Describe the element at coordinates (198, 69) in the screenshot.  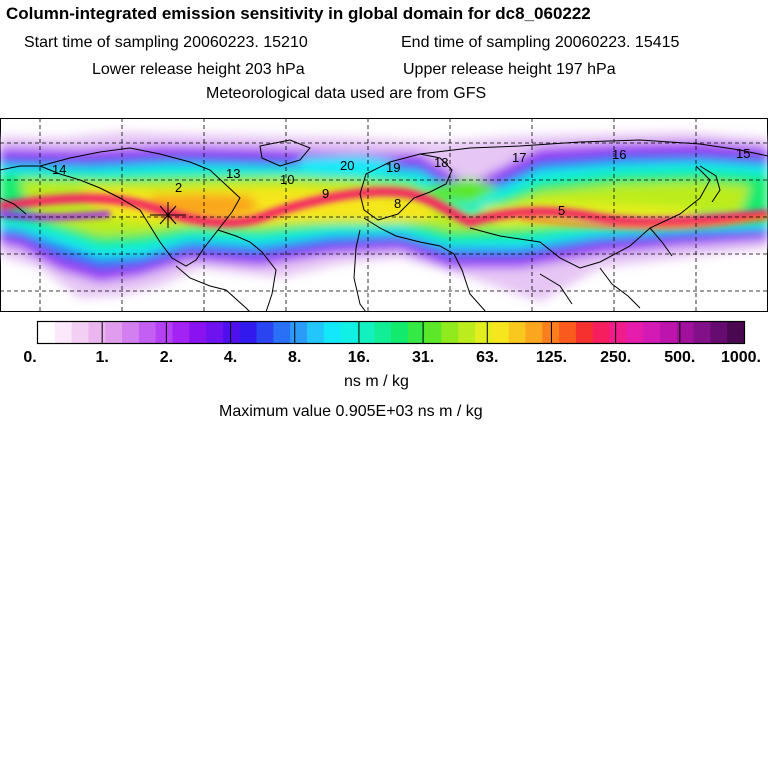
I see `lower-release-height-label: Lower release height 203 hPa` at that location.